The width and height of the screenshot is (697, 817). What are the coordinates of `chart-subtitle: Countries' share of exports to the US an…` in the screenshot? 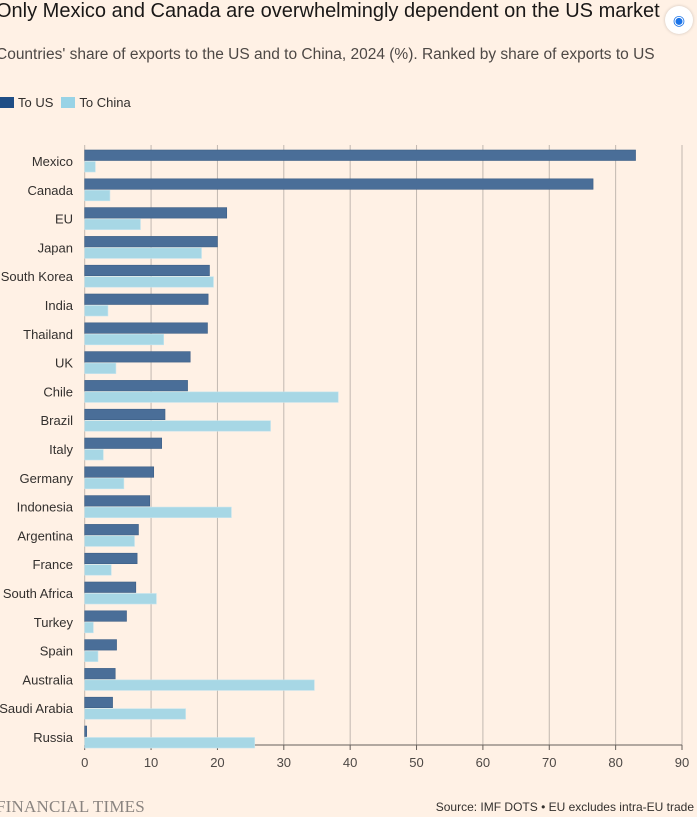 It's located at (327, 54).